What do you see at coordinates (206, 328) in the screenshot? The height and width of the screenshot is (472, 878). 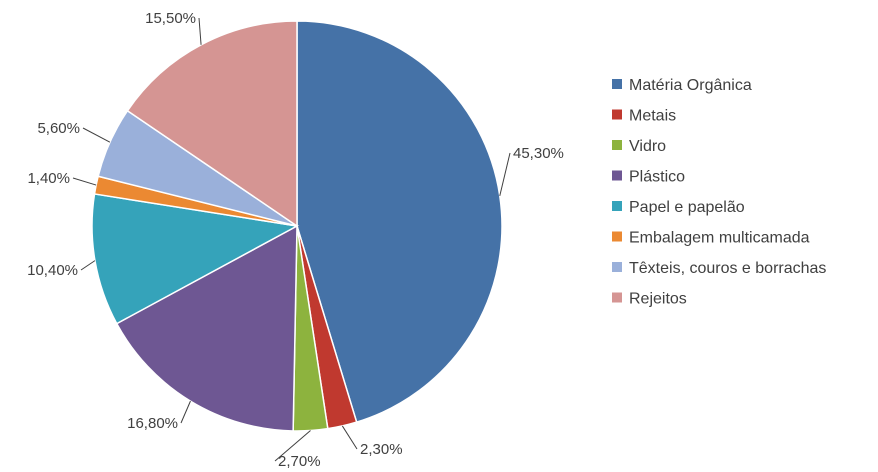 I see `pie-slice-plastico` at bounding box center [206, 328].